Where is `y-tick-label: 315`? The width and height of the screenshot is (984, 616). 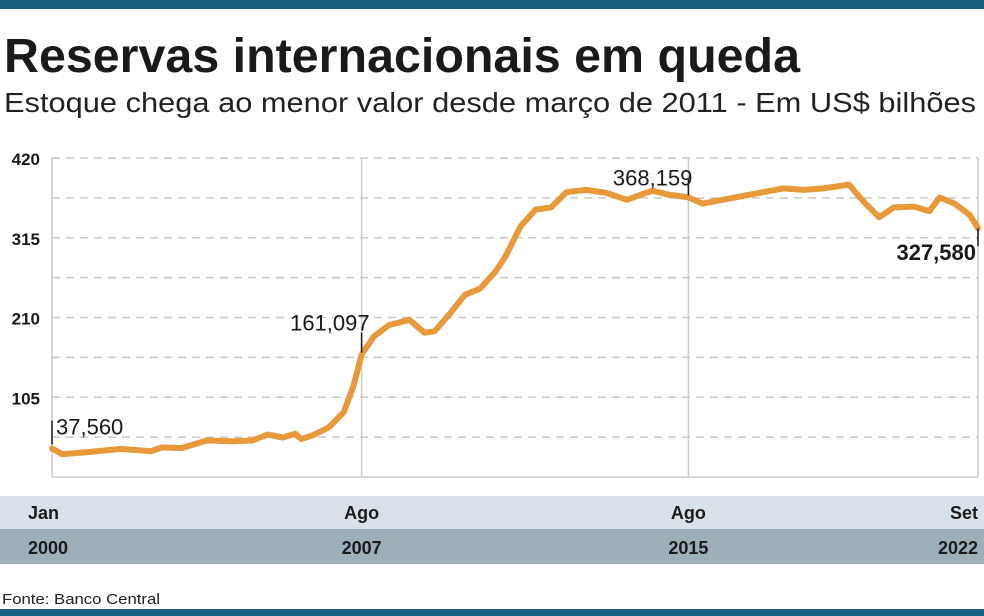 y-tick-label: 315 is located at coordinates (26, 239).